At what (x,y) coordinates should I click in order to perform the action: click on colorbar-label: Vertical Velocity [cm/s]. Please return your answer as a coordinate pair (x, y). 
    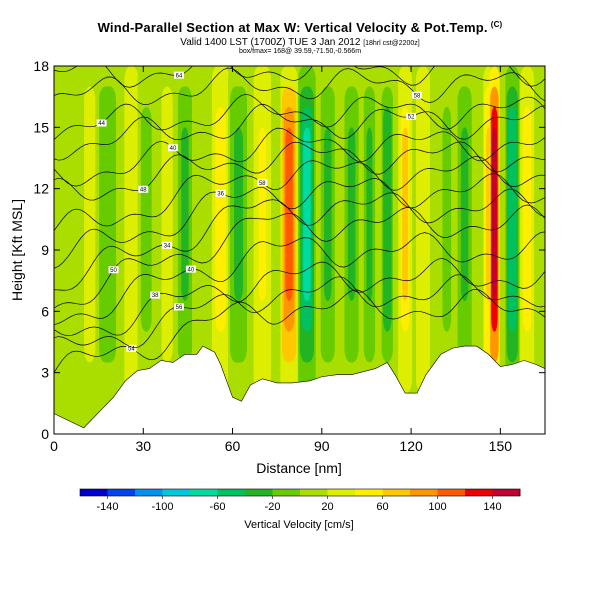
    Looking at the image, I should click on (298, 525).